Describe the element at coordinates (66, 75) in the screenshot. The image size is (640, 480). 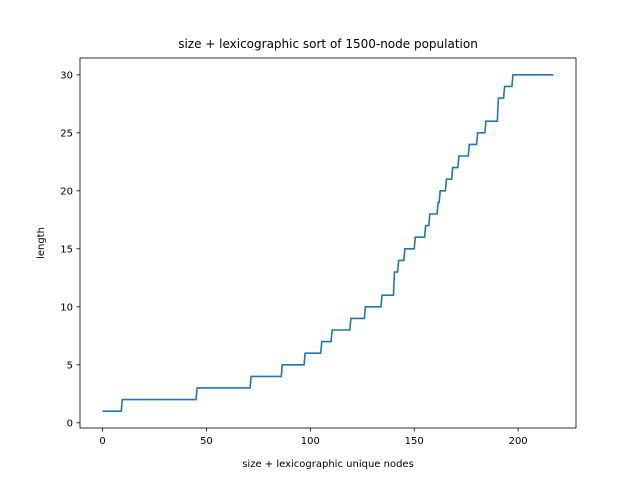
I see `y-tick-label: 30` at that location.